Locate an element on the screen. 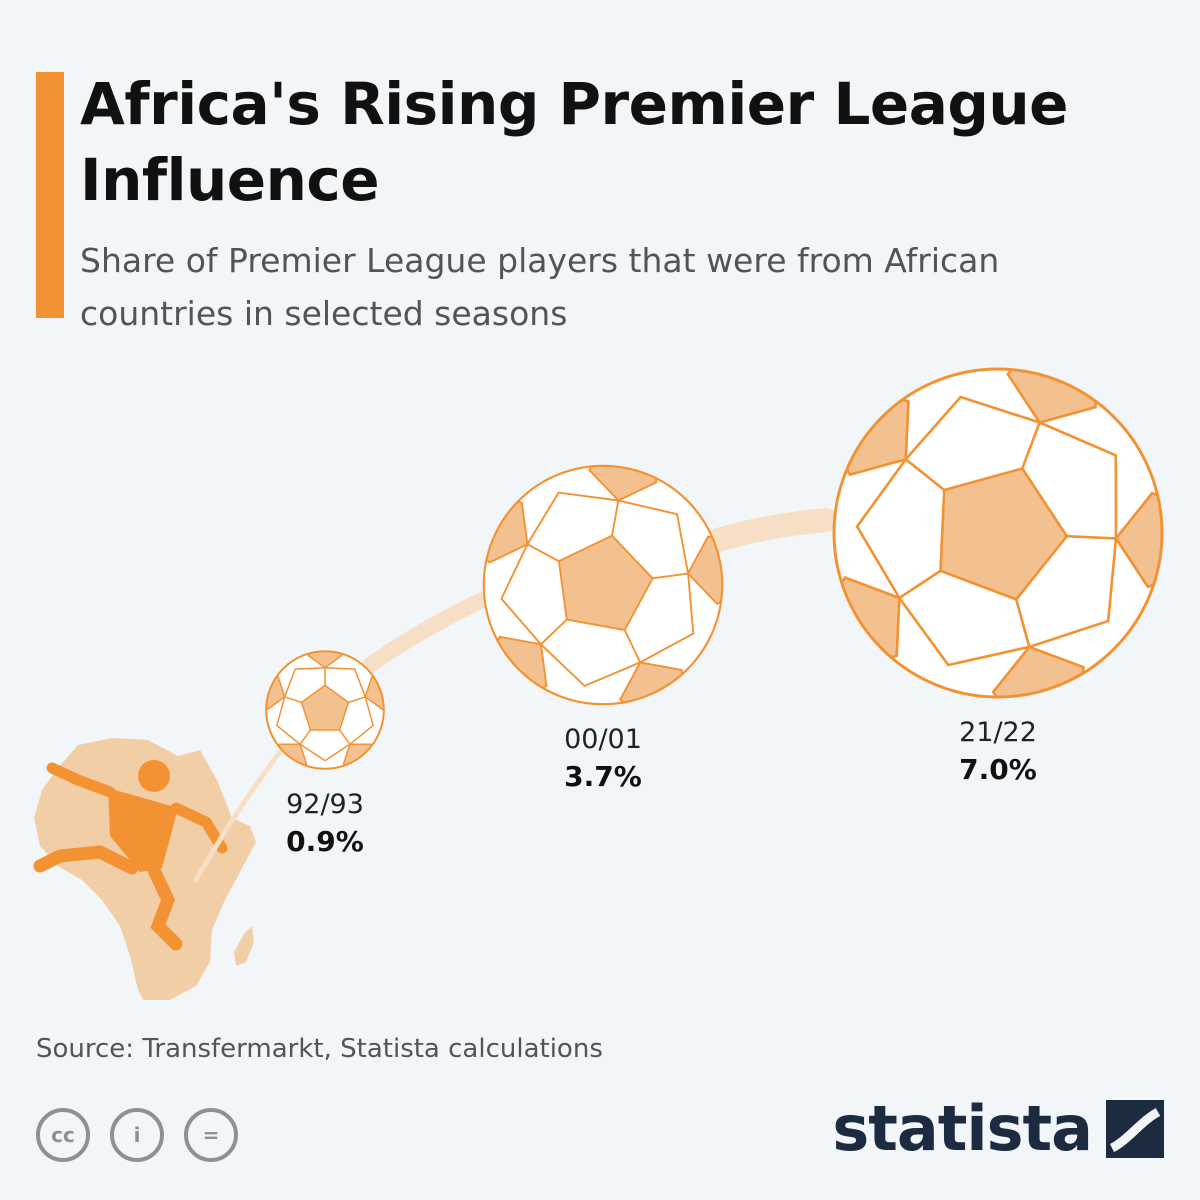 The width and height of the screenshot is (1200, 1200). cc-icon: cc is located at coordinates (63, 1135).